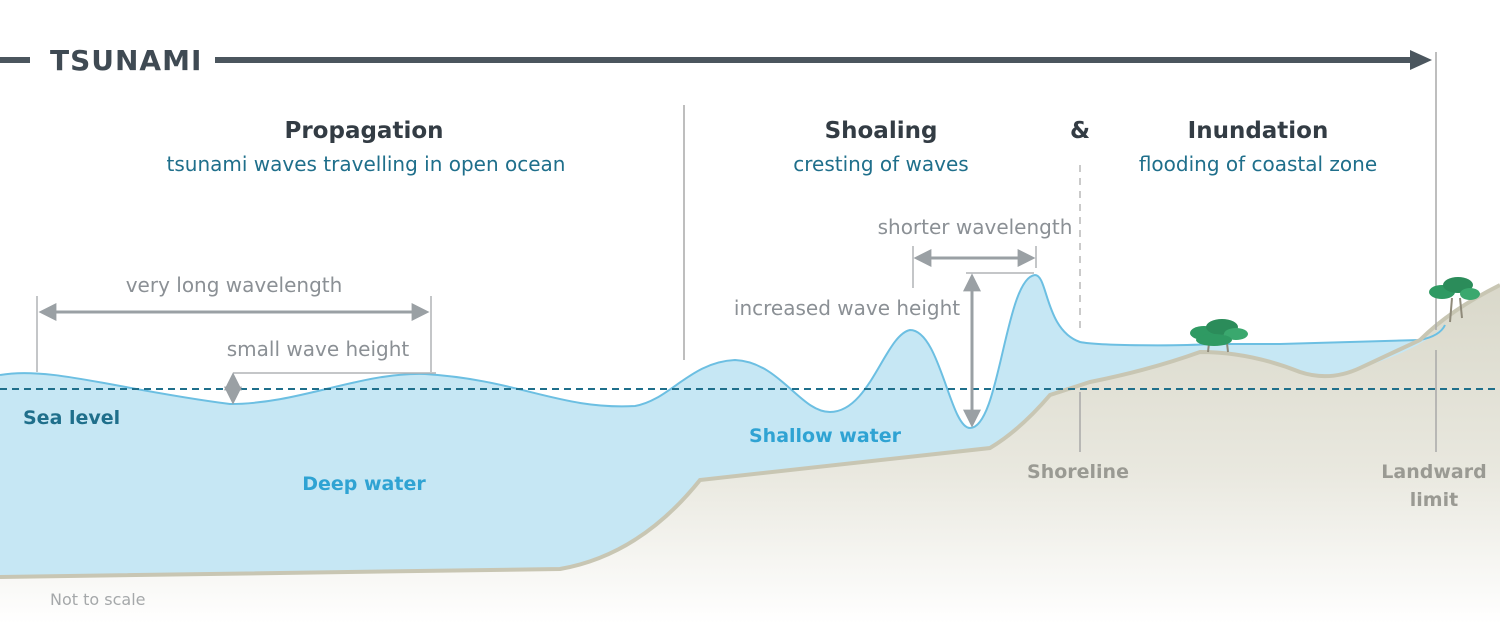  What do you see at coordinates (126, 60) in the screenshot?
I see `diagram-title: TSUNAMI` at bounding box center [126, 60].